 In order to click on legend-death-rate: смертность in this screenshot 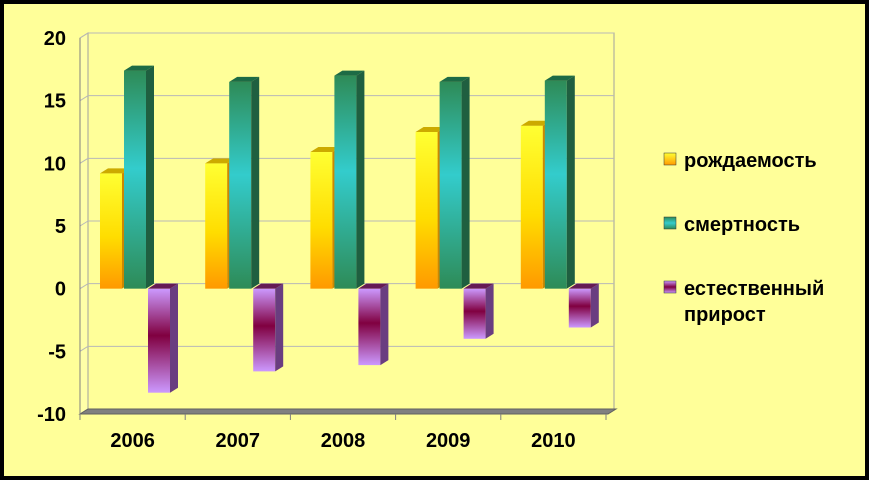, I will do `click(731, 225)`.